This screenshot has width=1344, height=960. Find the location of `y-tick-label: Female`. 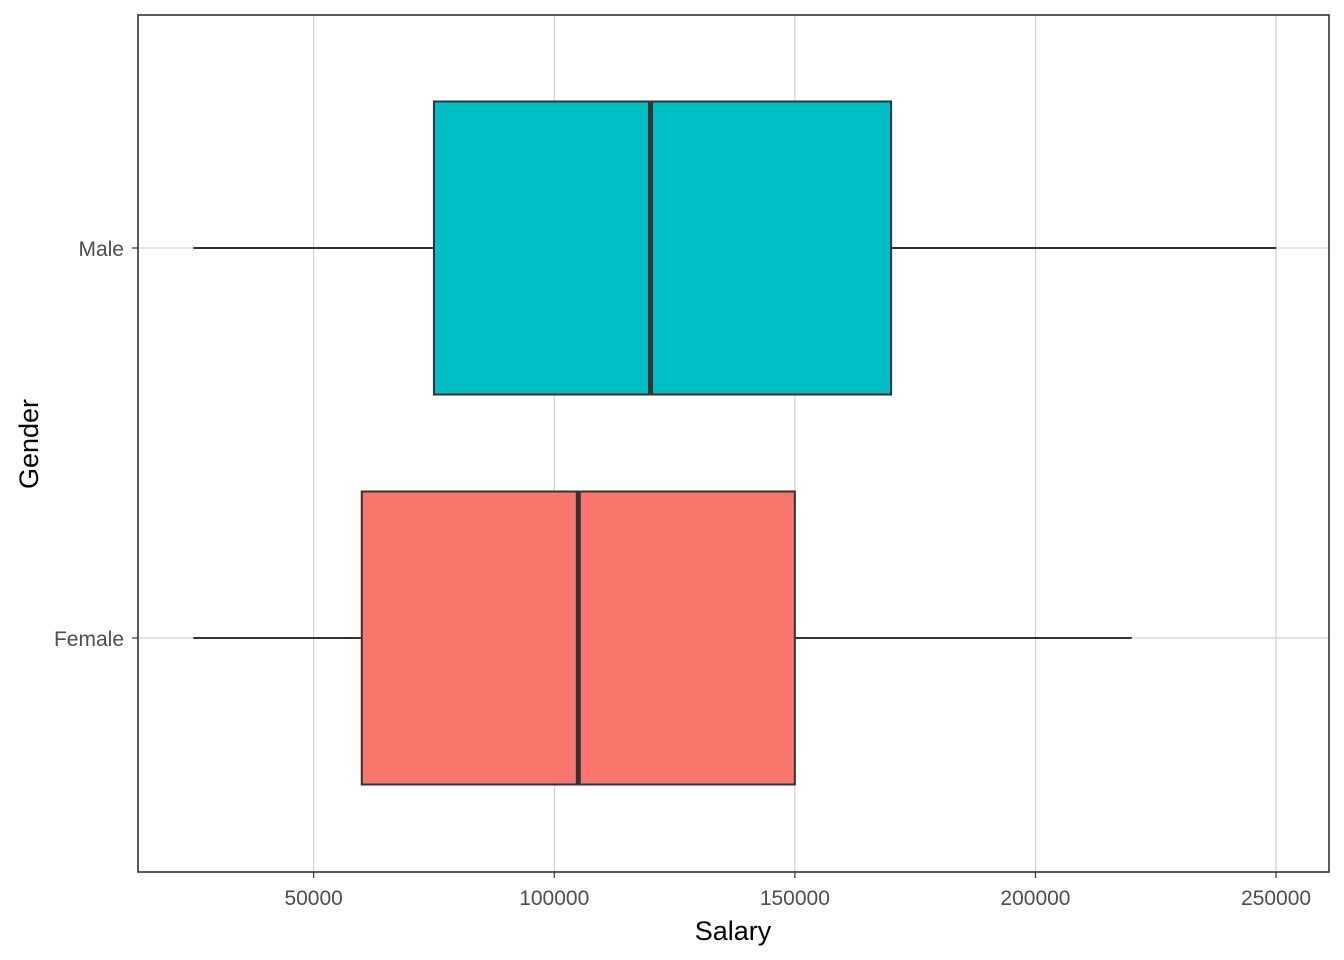

y-tick-label: Female is located at coordinates (89, 639).